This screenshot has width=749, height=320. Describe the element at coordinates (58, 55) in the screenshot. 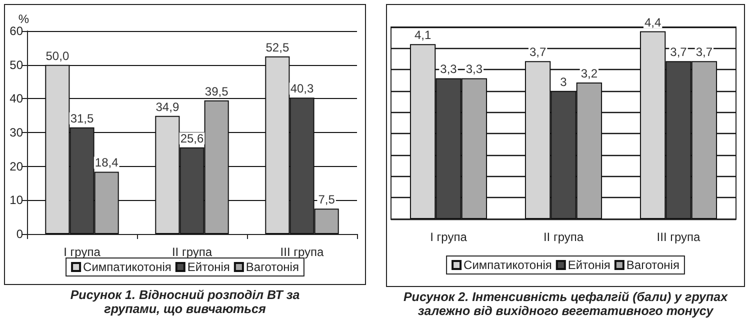

I see `data-label: 50,0` at that location.